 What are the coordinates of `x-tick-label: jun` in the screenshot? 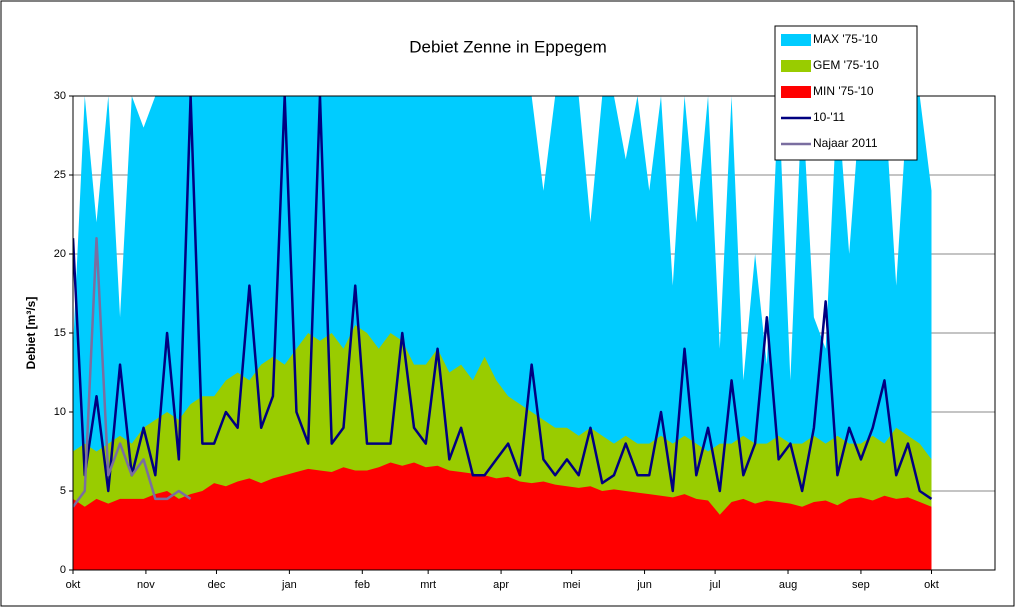 It's located at (644, 585).